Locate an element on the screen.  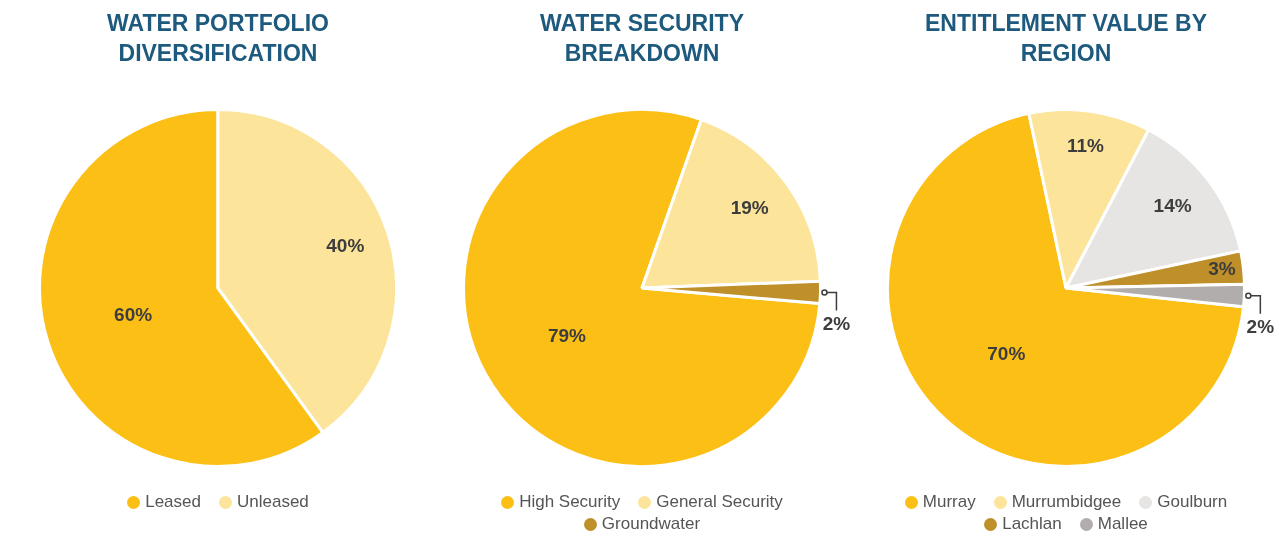
legend-label: General Security is located at coordinates (719, 502).